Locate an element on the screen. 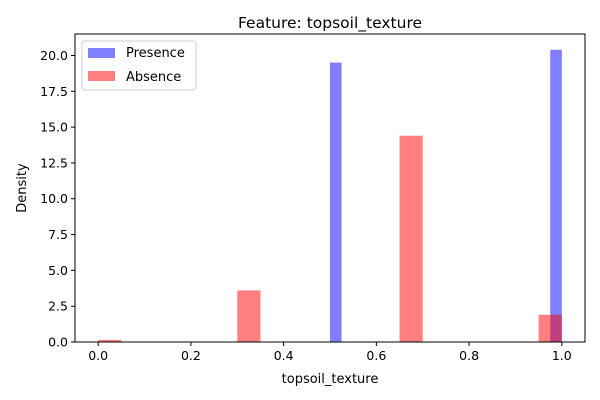 The height and width of the screenshot is (400, 600). legend-swatch-presence is located at coordinates (101, 53).